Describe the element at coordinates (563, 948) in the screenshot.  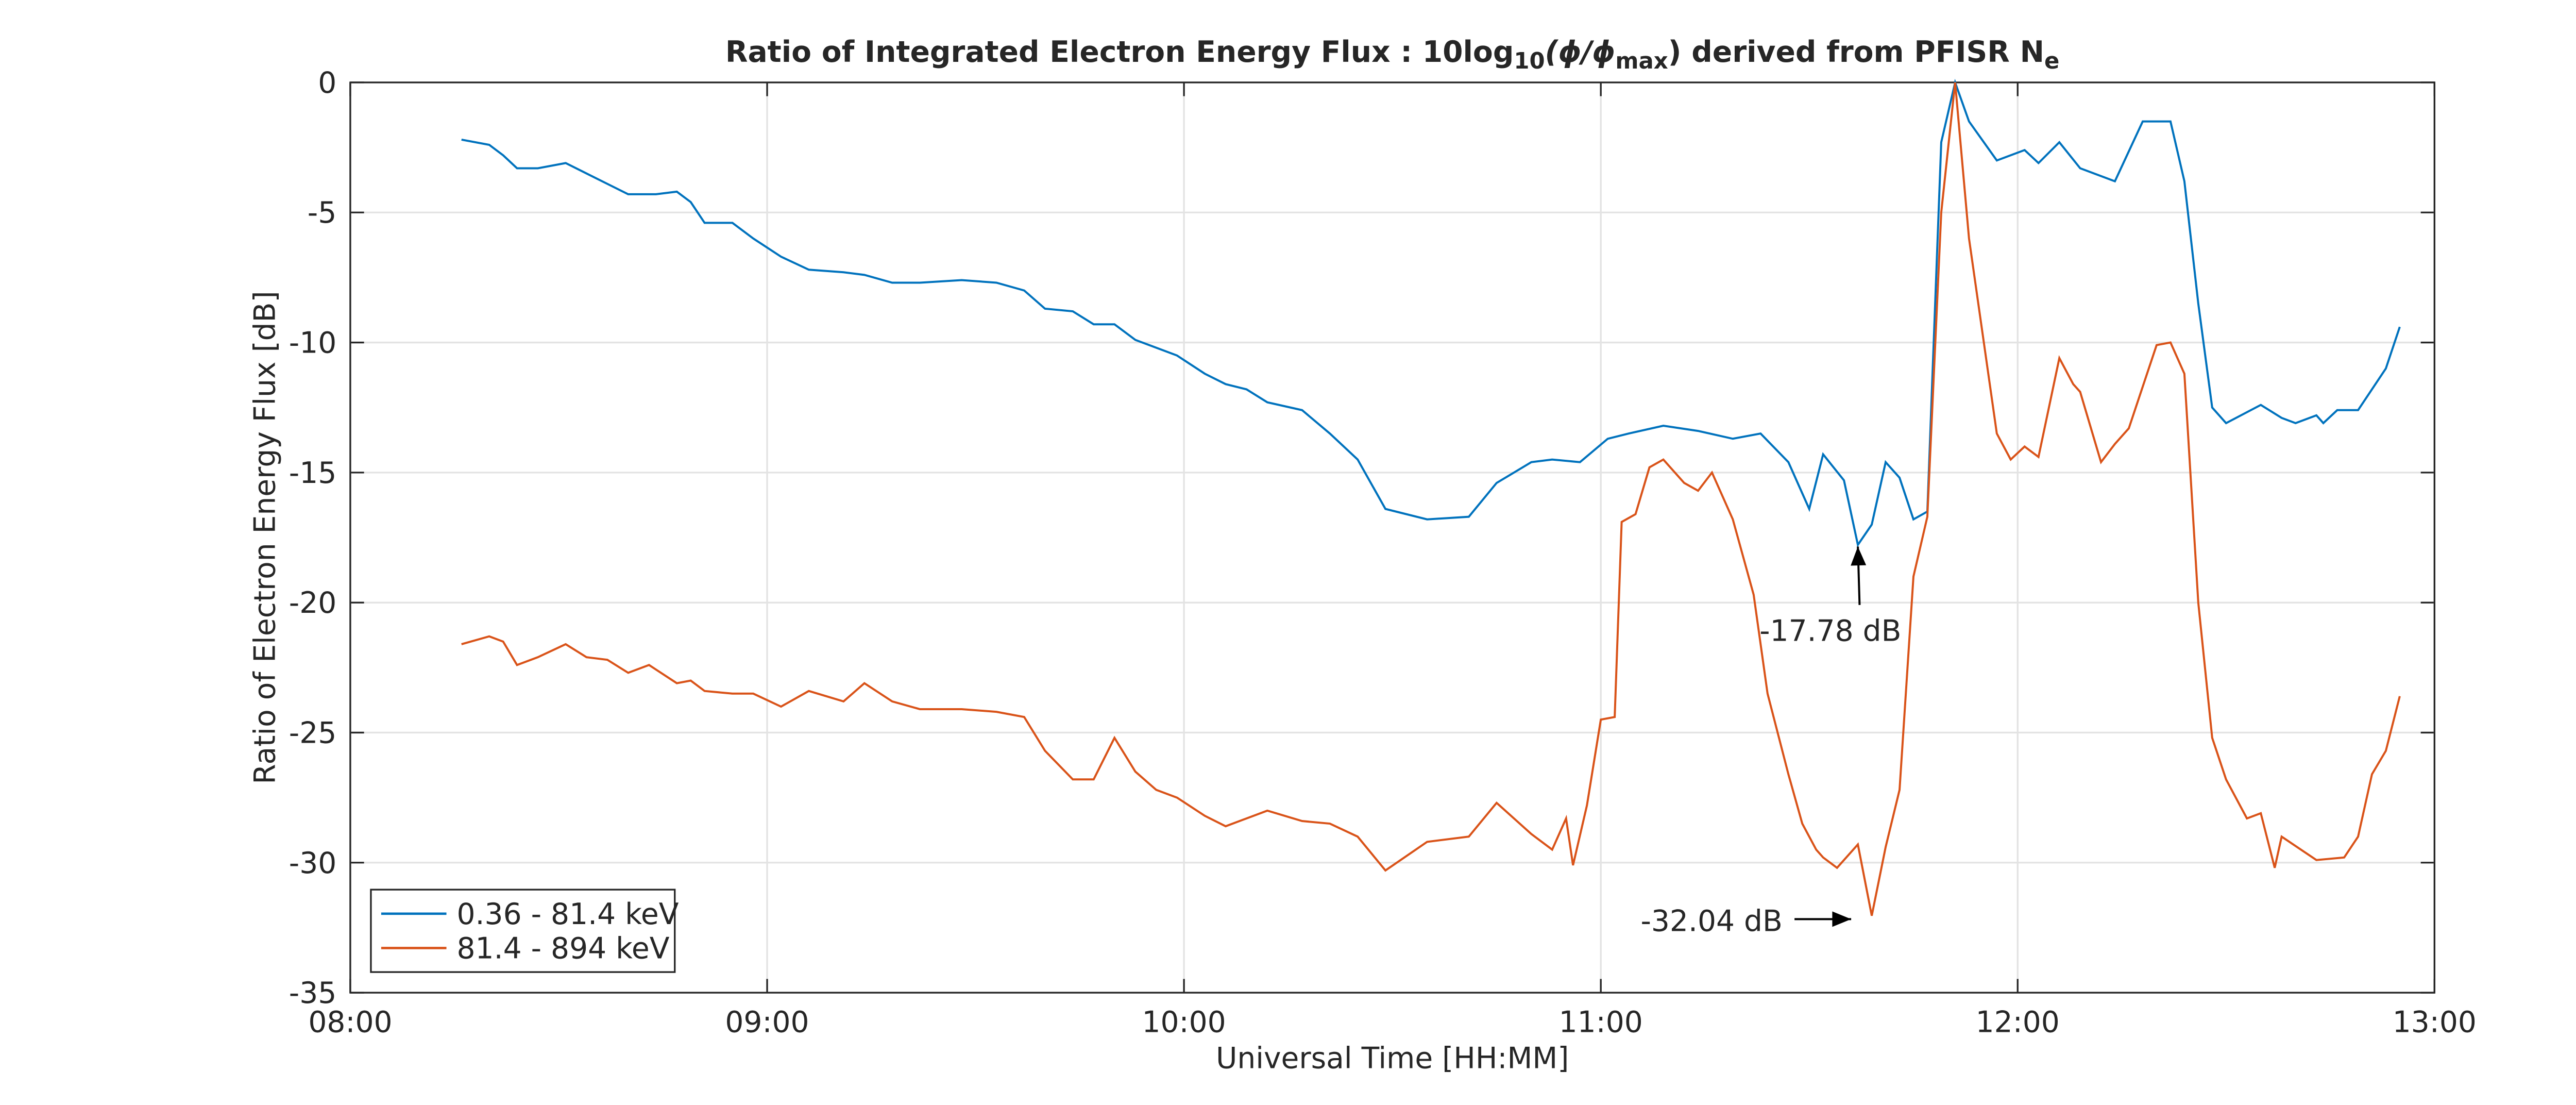
I see `legend-label: 81.4 - 894 keV` at that location.